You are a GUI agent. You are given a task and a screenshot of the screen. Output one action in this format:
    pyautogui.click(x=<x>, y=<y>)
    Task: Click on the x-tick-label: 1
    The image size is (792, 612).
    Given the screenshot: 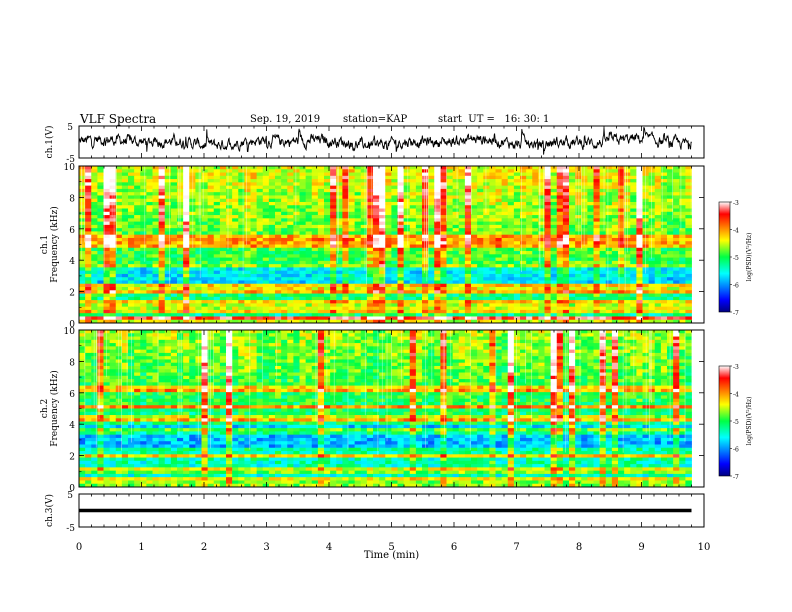 What is the action you would take?
    pyautogui.click(x=141, y=547)
    